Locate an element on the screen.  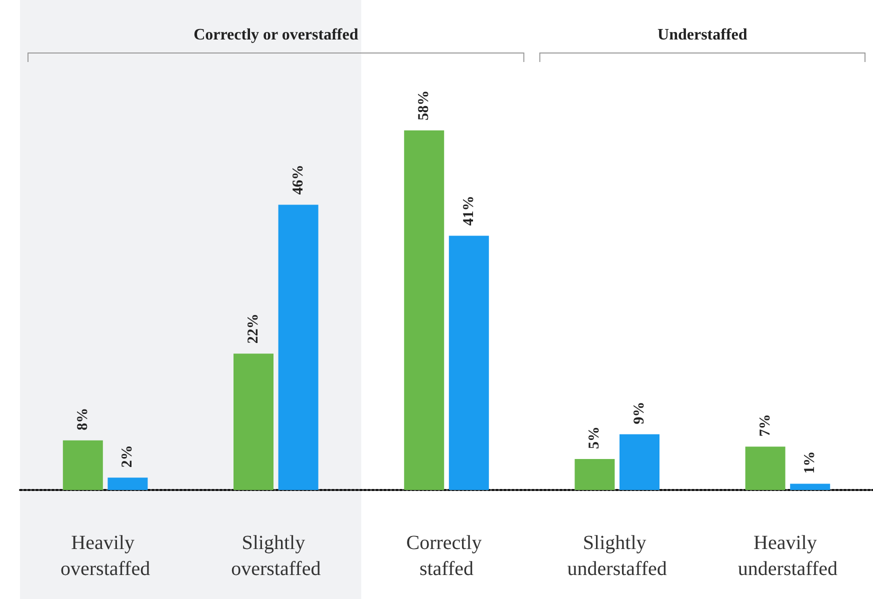
data-label: 58% is located at coordinates (424, 105).